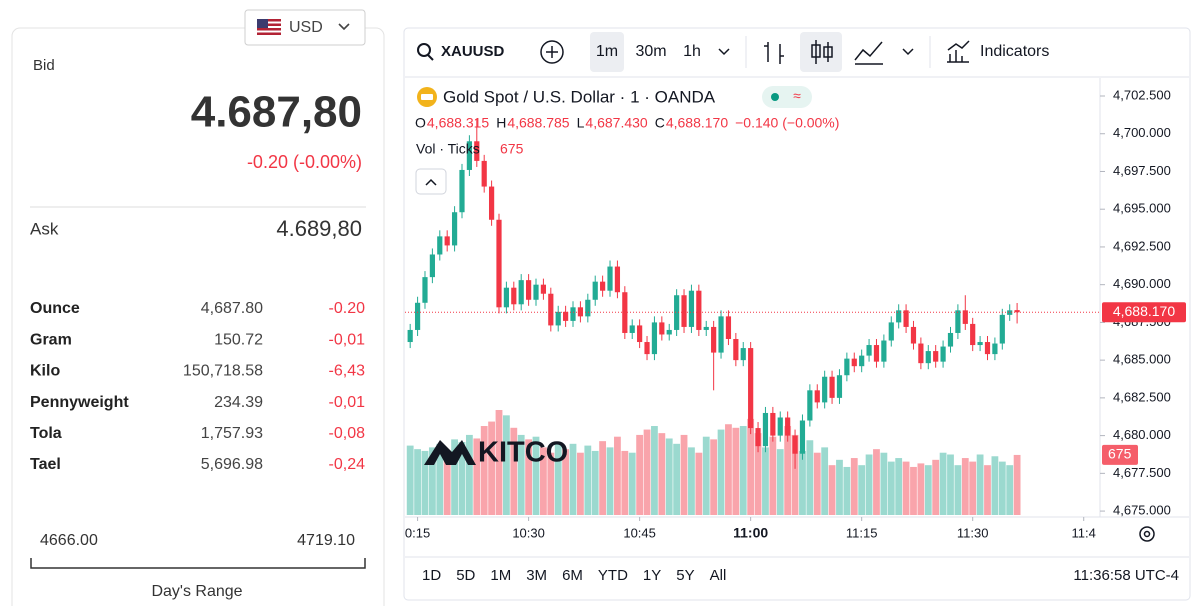 The width and height of the screenshot is (1197, 606). I want to click on range-button: 5D, so click(465, 575).